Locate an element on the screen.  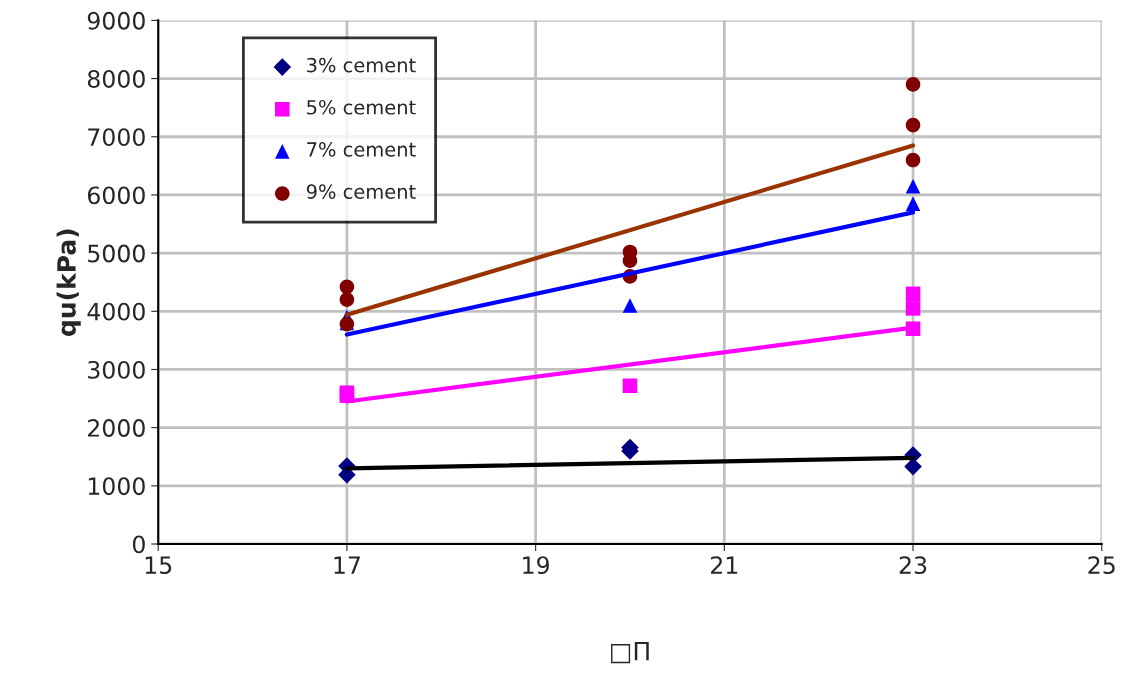
y-tick-label: 1000 is located at coordinates (116, 486).